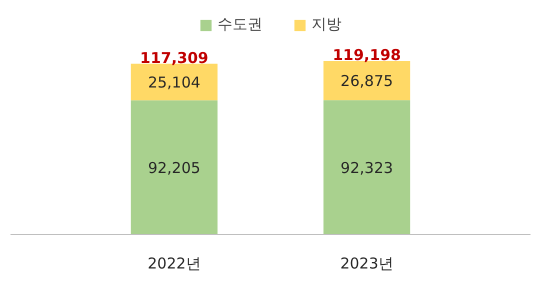 The height and width of the screenshot is (282, 549). I want to click on x-tick-label: 2022년, so click(174, 263).